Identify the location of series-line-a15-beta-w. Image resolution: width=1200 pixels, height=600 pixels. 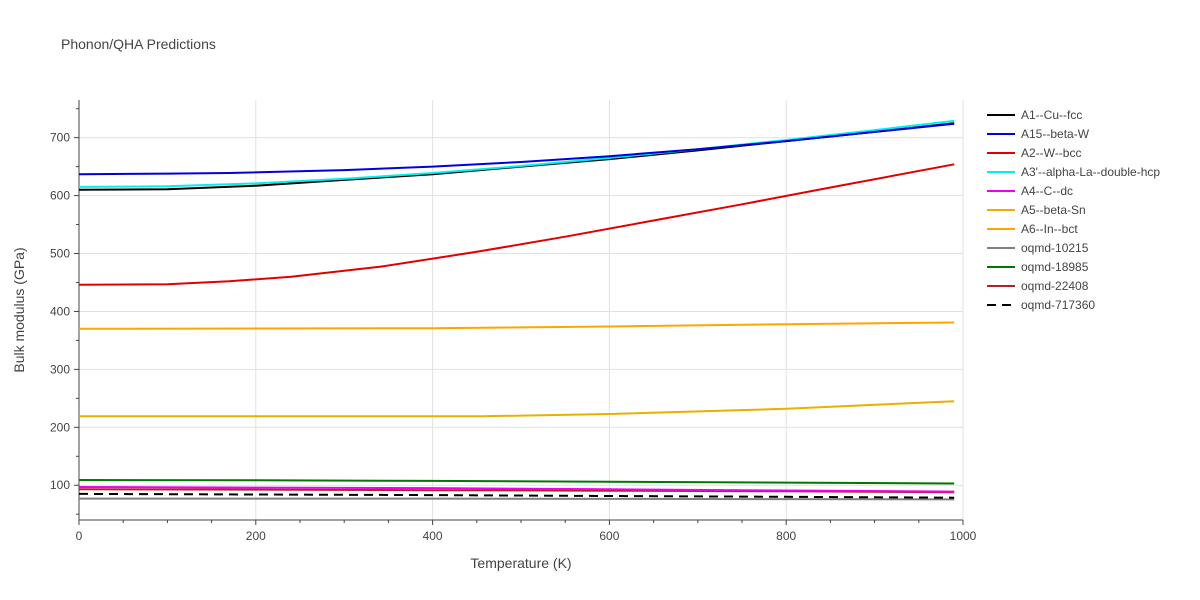
(516, 149).